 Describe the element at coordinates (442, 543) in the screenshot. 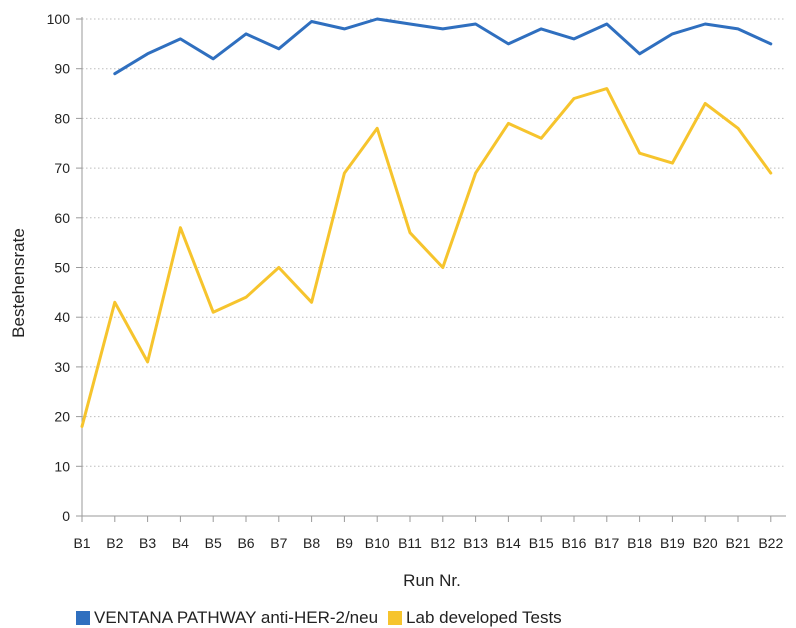

I see `x-tick-label-B12: B12` at that location.